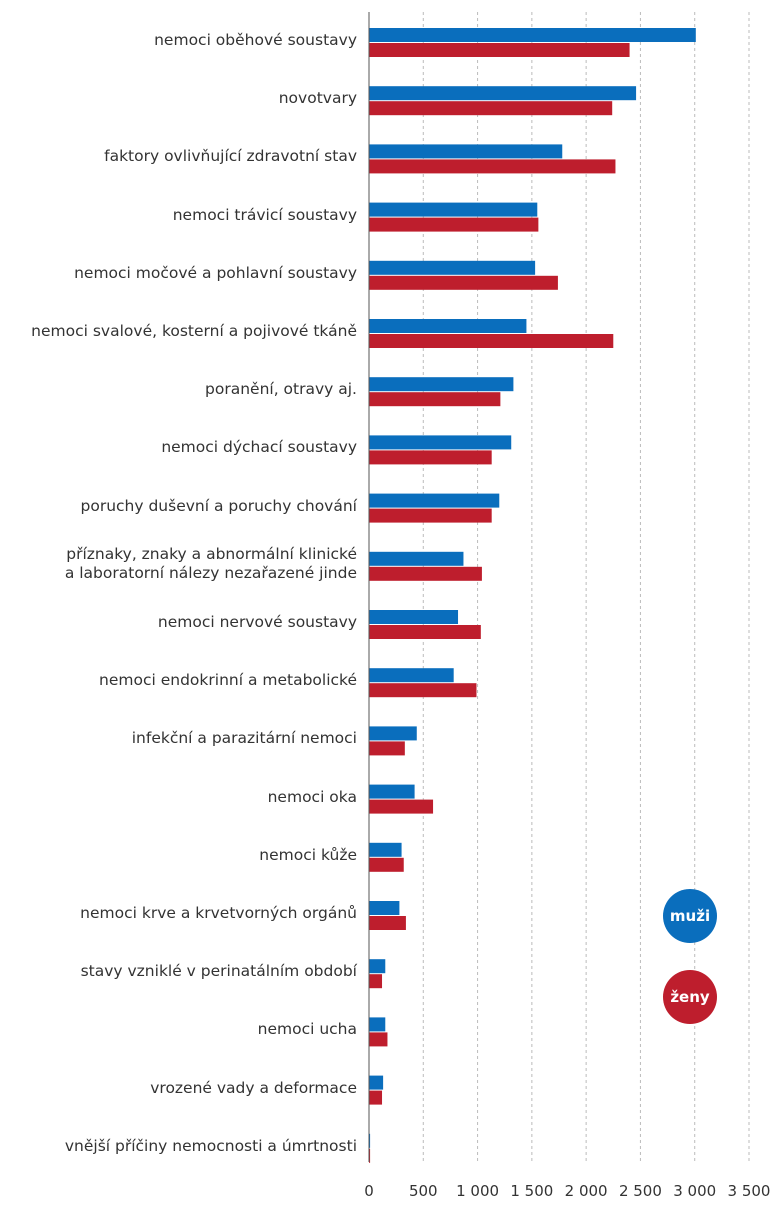 The height and width of the screenshot is (1209, 773). I want to click on category-label-12: infekční a parazitární nemoci, so click(244, 738).